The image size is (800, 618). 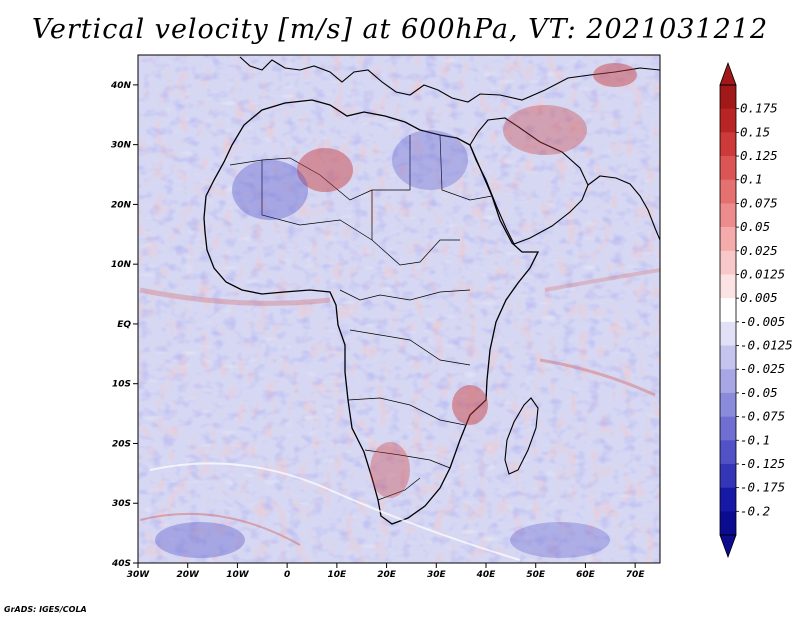 What do you see at coordinates (766, 345) in the screenshot?
I see `colorbar-label: -0.0125` at bounding box center [766, 345].